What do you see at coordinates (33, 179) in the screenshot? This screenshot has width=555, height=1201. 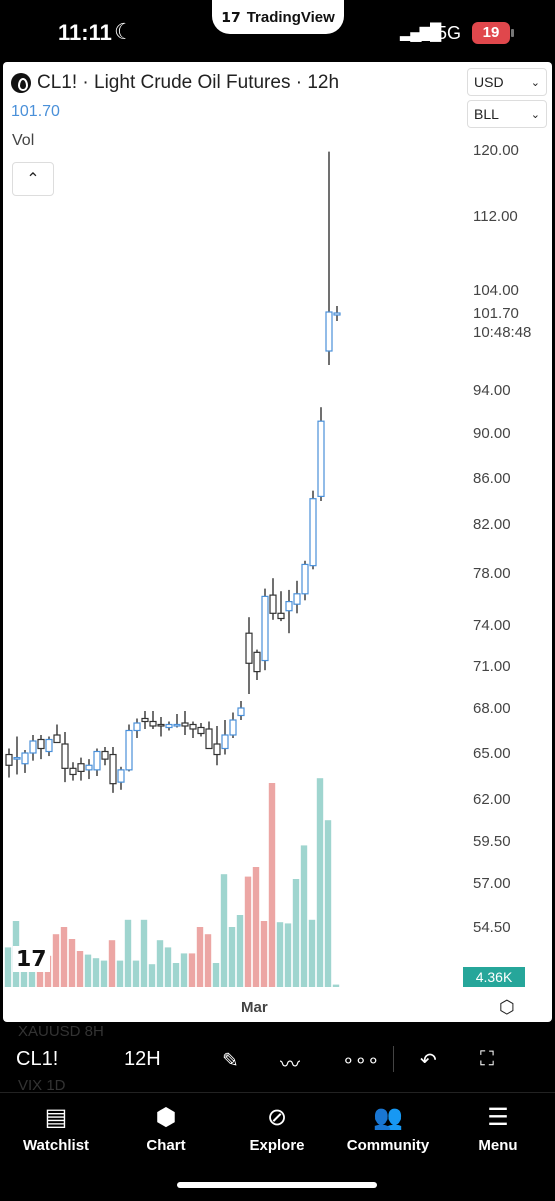 I see `collapse-legend-button: ⌃` at bounding box center [33, 179].